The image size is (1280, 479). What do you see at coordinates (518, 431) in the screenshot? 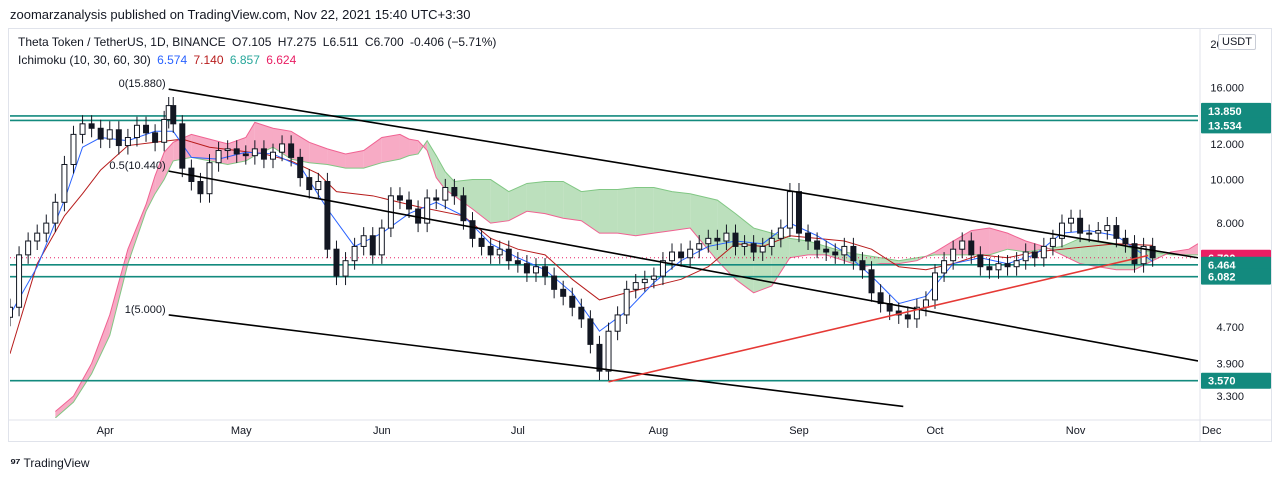
I see `x-tick-label: Jul` at bounding box center [518, 431].